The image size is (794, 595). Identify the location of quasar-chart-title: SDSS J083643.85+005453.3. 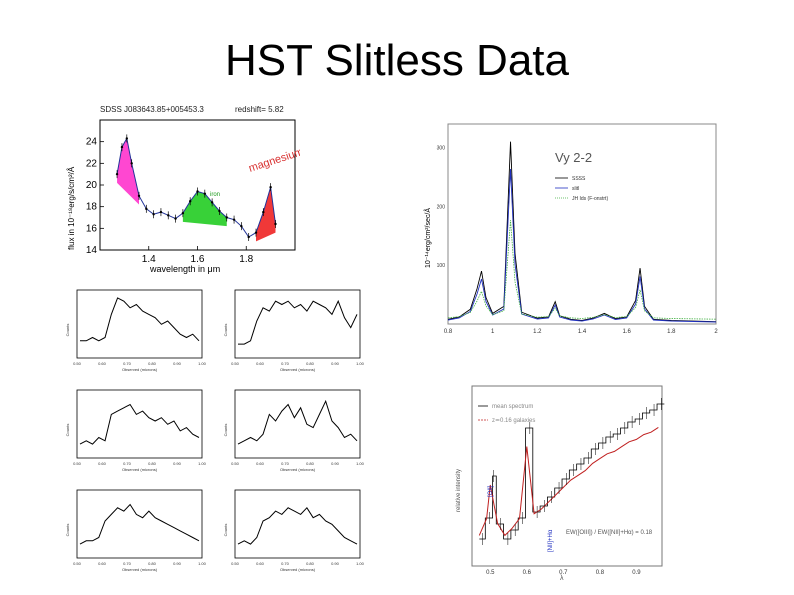
(152, 109).